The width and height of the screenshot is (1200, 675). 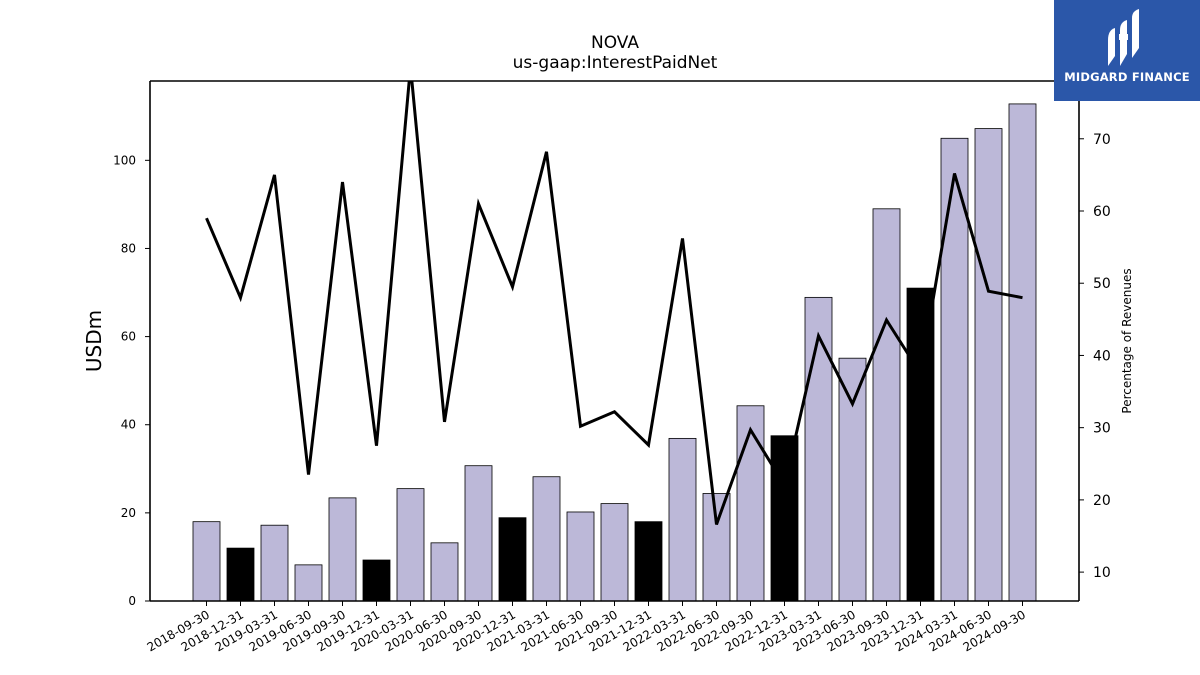 What do you see at coordinates (1102, 501) in the screenshot?
I see `y2-tick-label: 20` at bounding box center [1102, 501].